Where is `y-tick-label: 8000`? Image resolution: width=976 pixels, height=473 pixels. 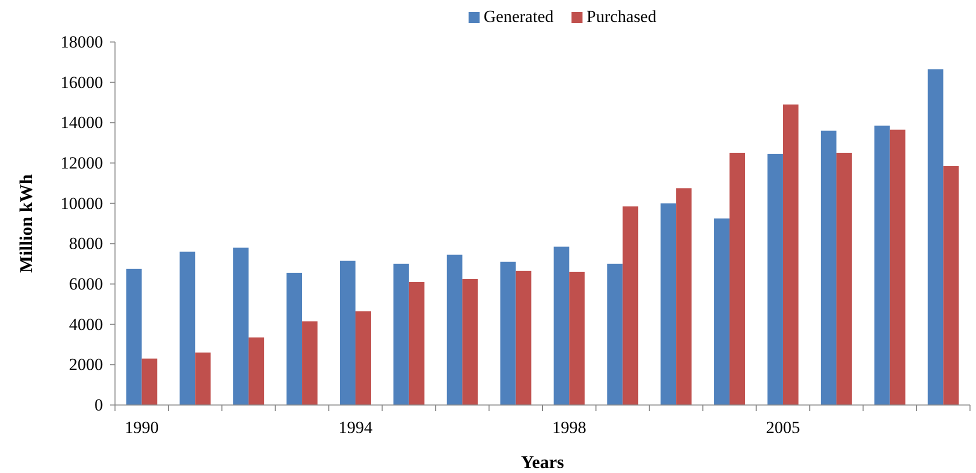
y-tick-label: 8000 is located at coordinates (86, 244).